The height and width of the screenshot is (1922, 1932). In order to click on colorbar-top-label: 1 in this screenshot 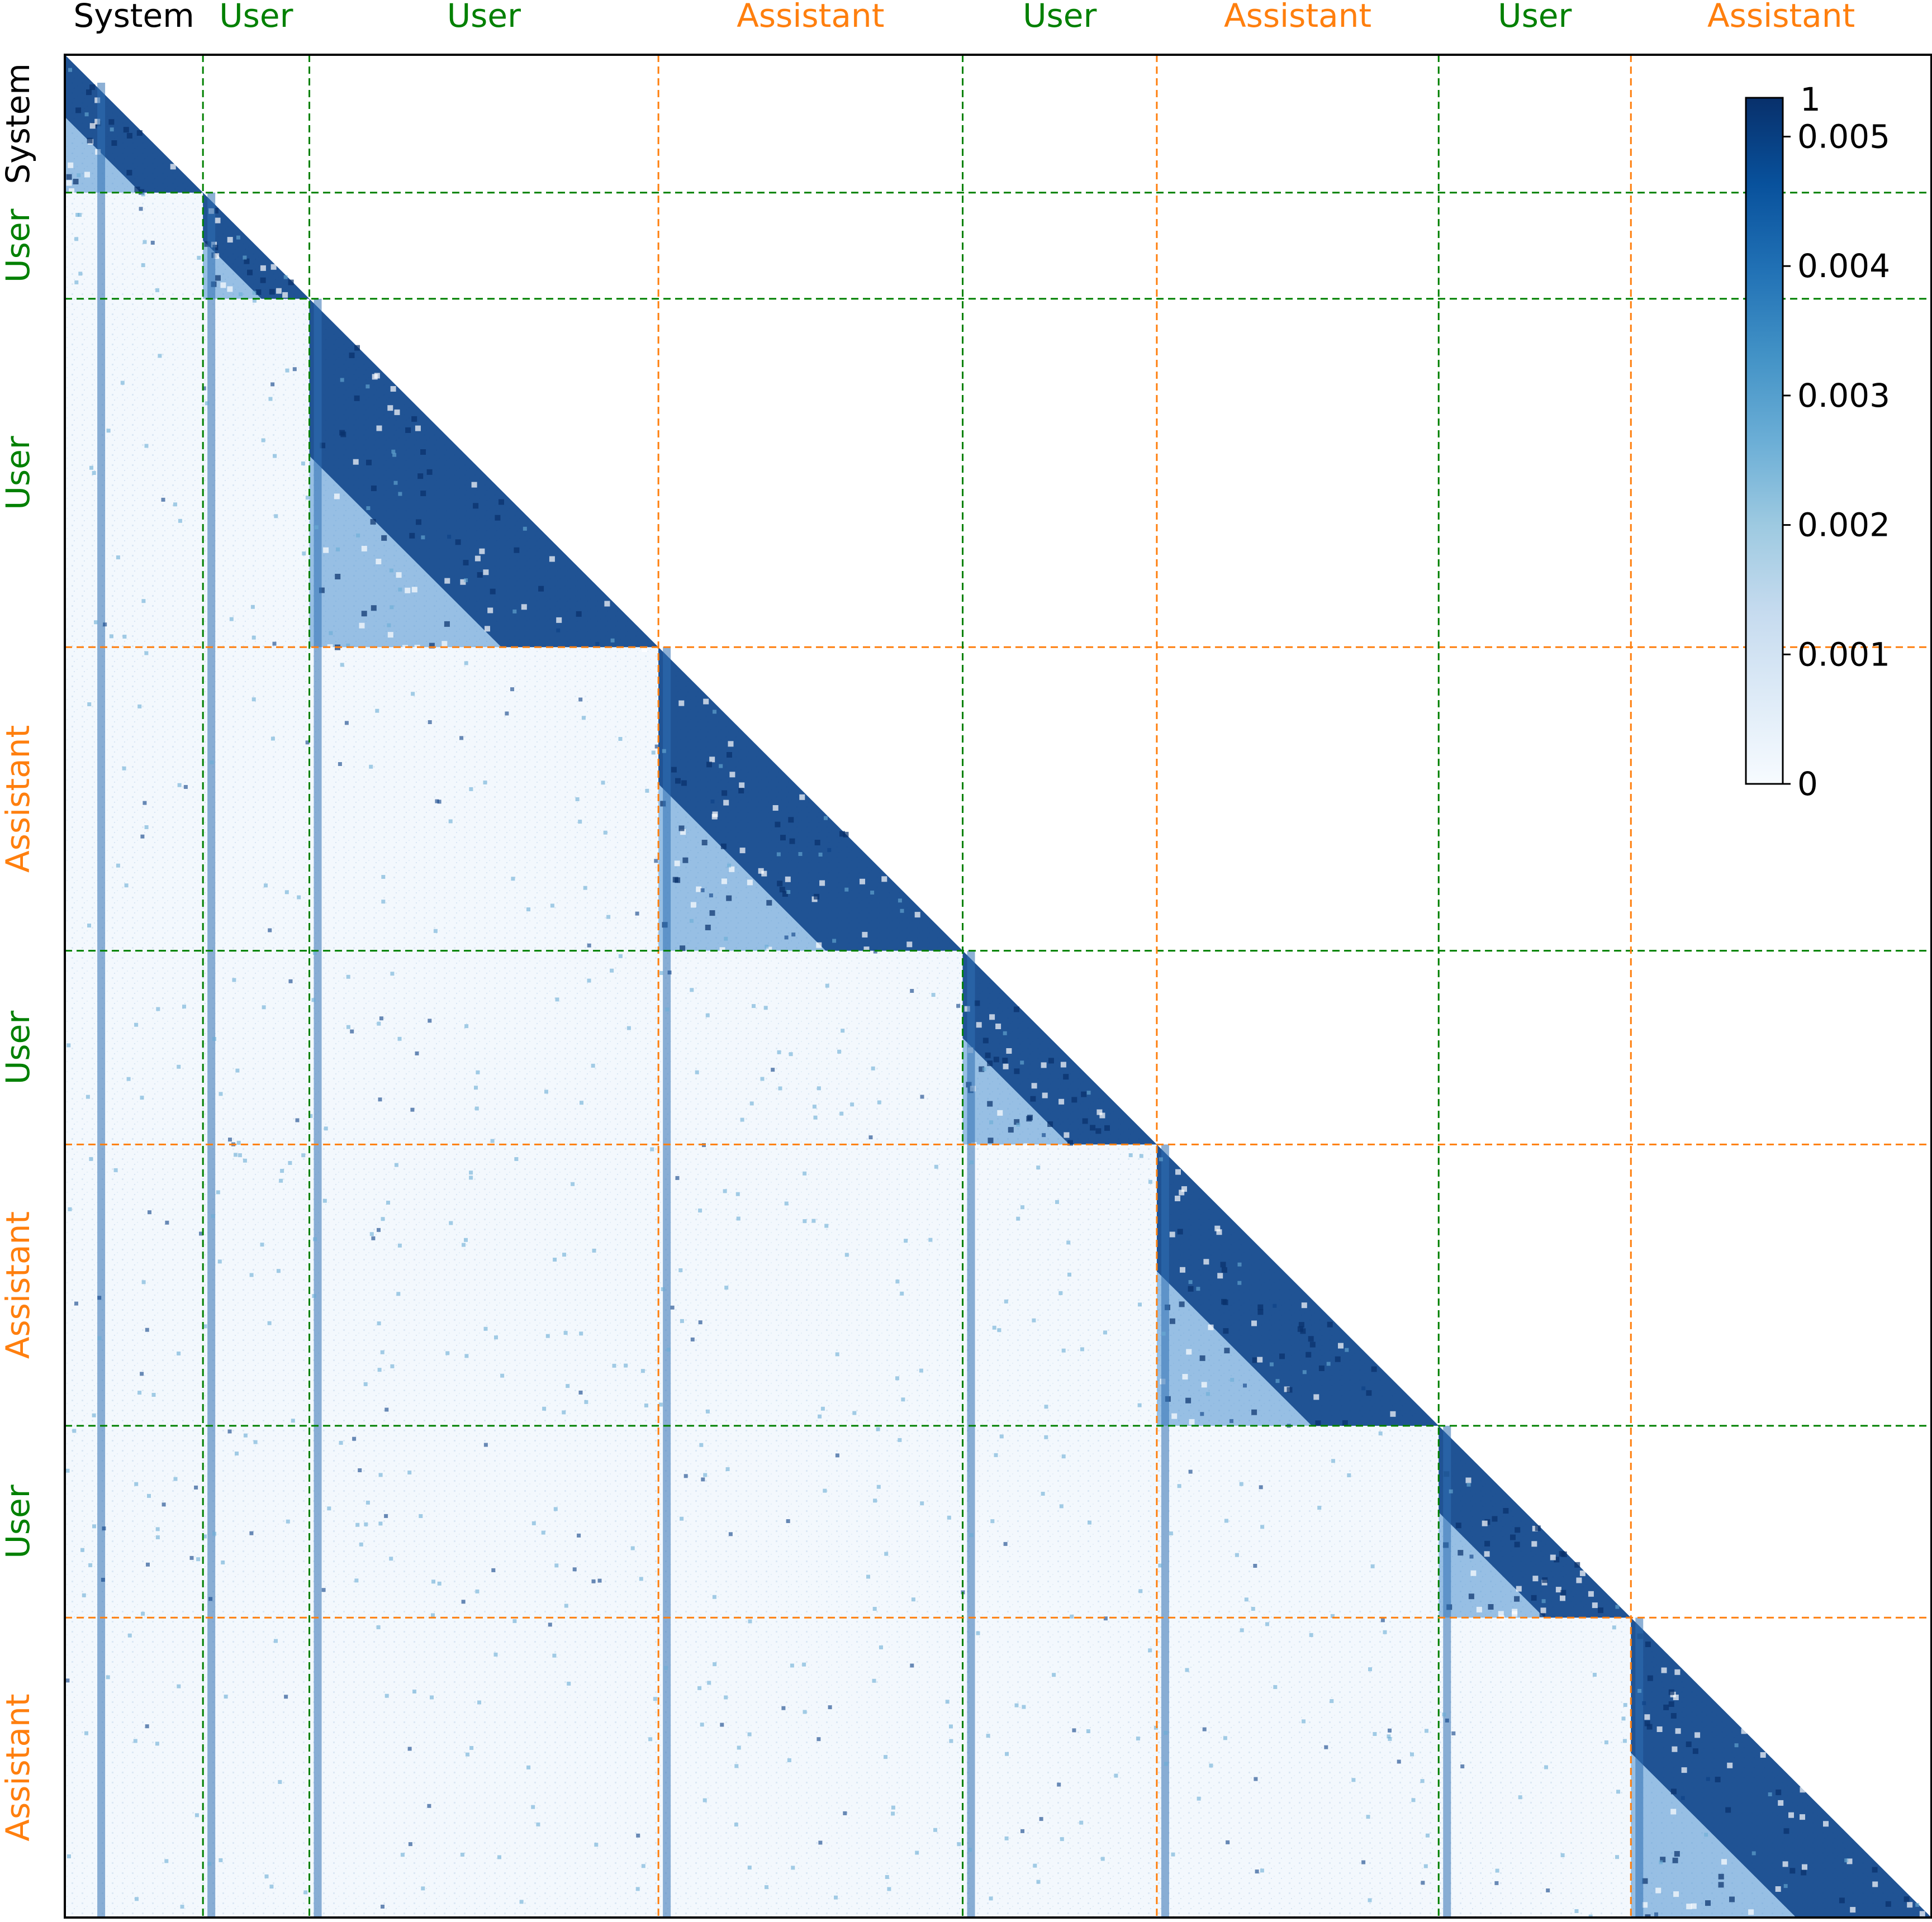, I will do `click(1810, 99)`.